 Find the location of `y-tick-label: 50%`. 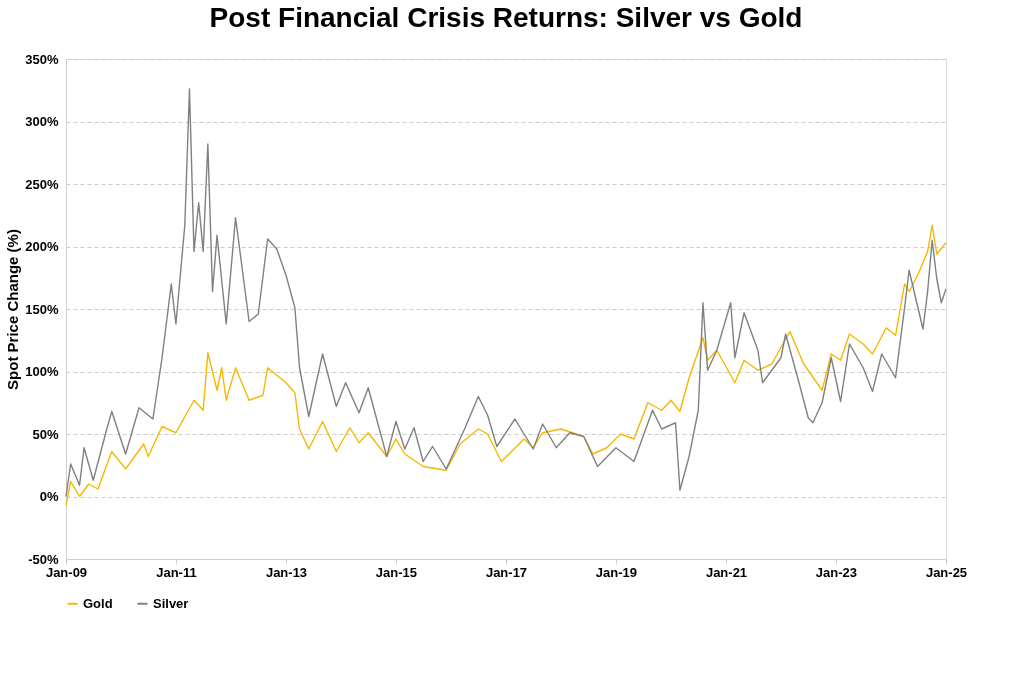

y-tick-label: 50% is located at coordinates (45, 434).